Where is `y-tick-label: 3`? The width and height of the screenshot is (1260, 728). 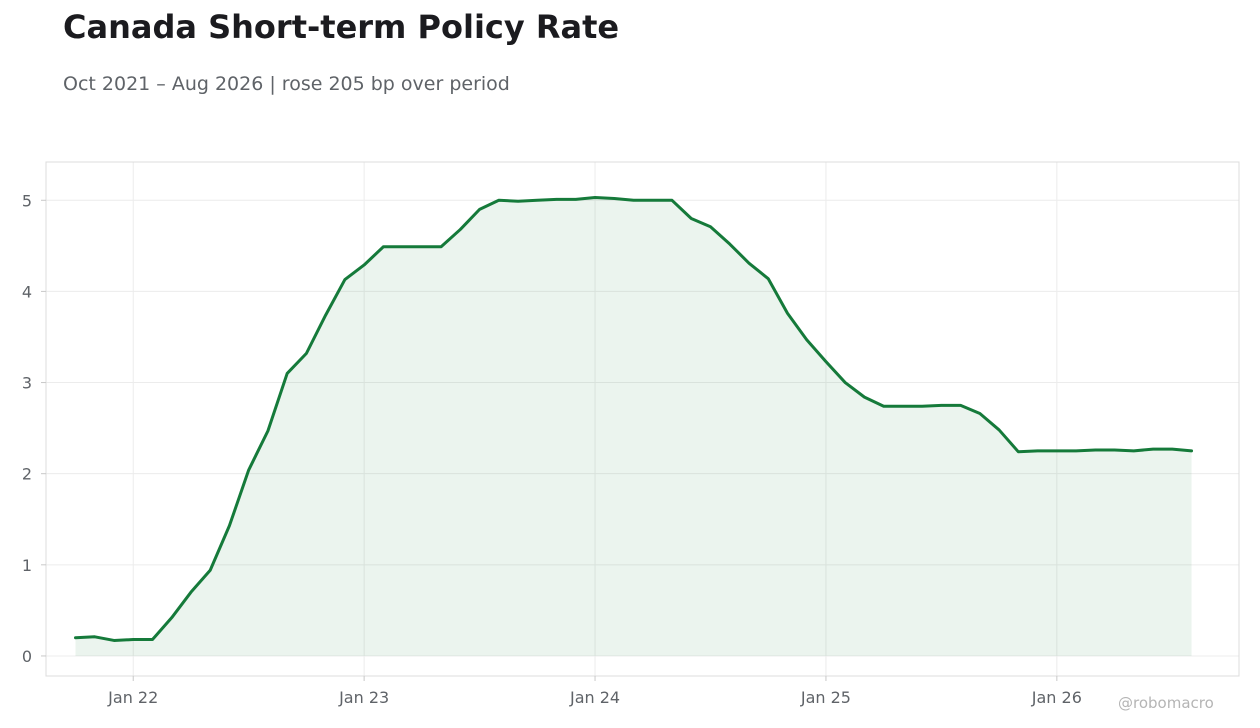
y-tick-label: 3 is located at coordinates (27, 383).